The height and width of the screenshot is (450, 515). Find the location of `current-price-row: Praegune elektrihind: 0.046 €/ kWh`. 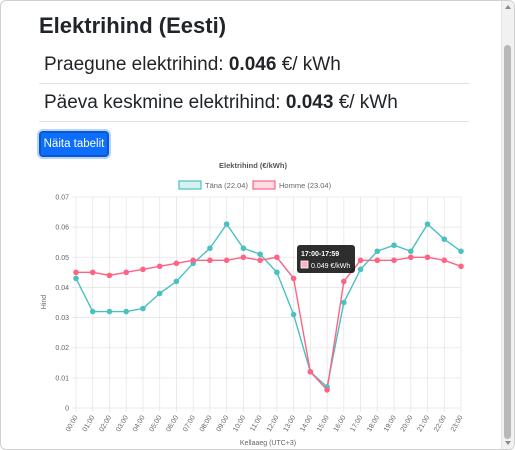

current-price-row: Praegune elektrihind: 0.046 €/ kWh is located at coordinates (254, 65).